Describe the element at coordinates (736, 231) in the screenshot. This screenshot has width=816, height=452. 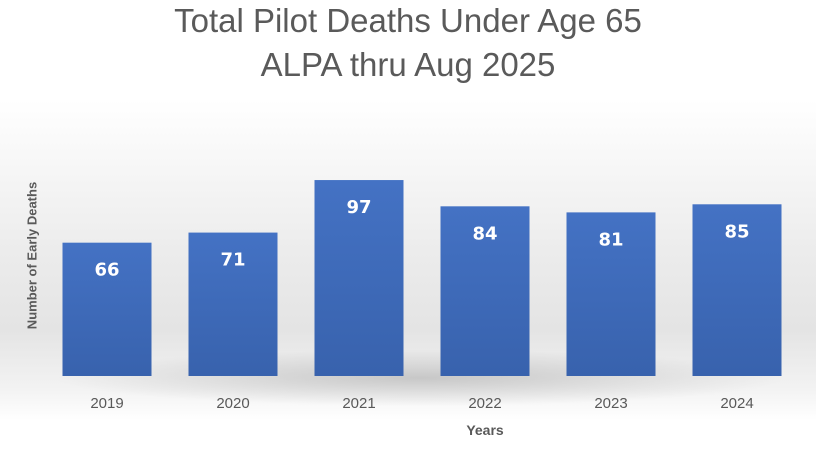
I see `data-label: 85` at that location.